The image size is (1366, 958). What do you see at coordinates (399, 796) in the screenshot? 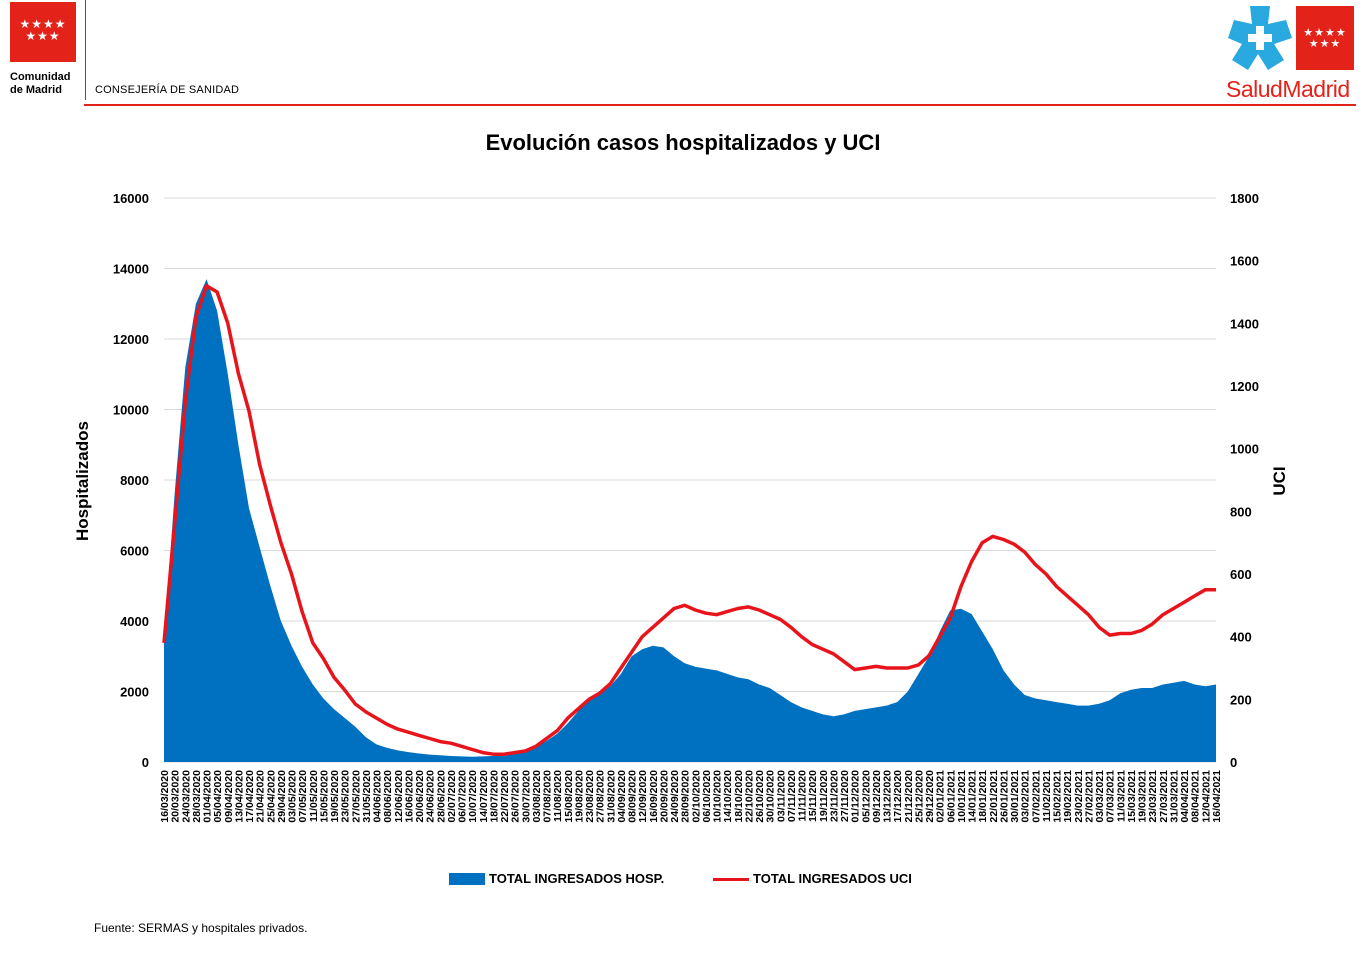
I see `x-tick-label: 12/06/2020` at bounding box center [399, 796].